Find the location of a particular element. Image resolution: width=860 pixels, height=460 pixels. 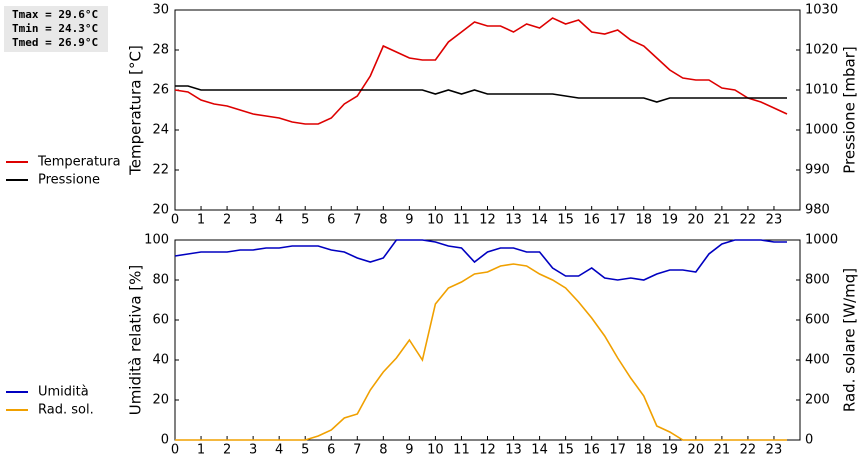

y2-tick-label: 400 is located at coordinates (817, 360).